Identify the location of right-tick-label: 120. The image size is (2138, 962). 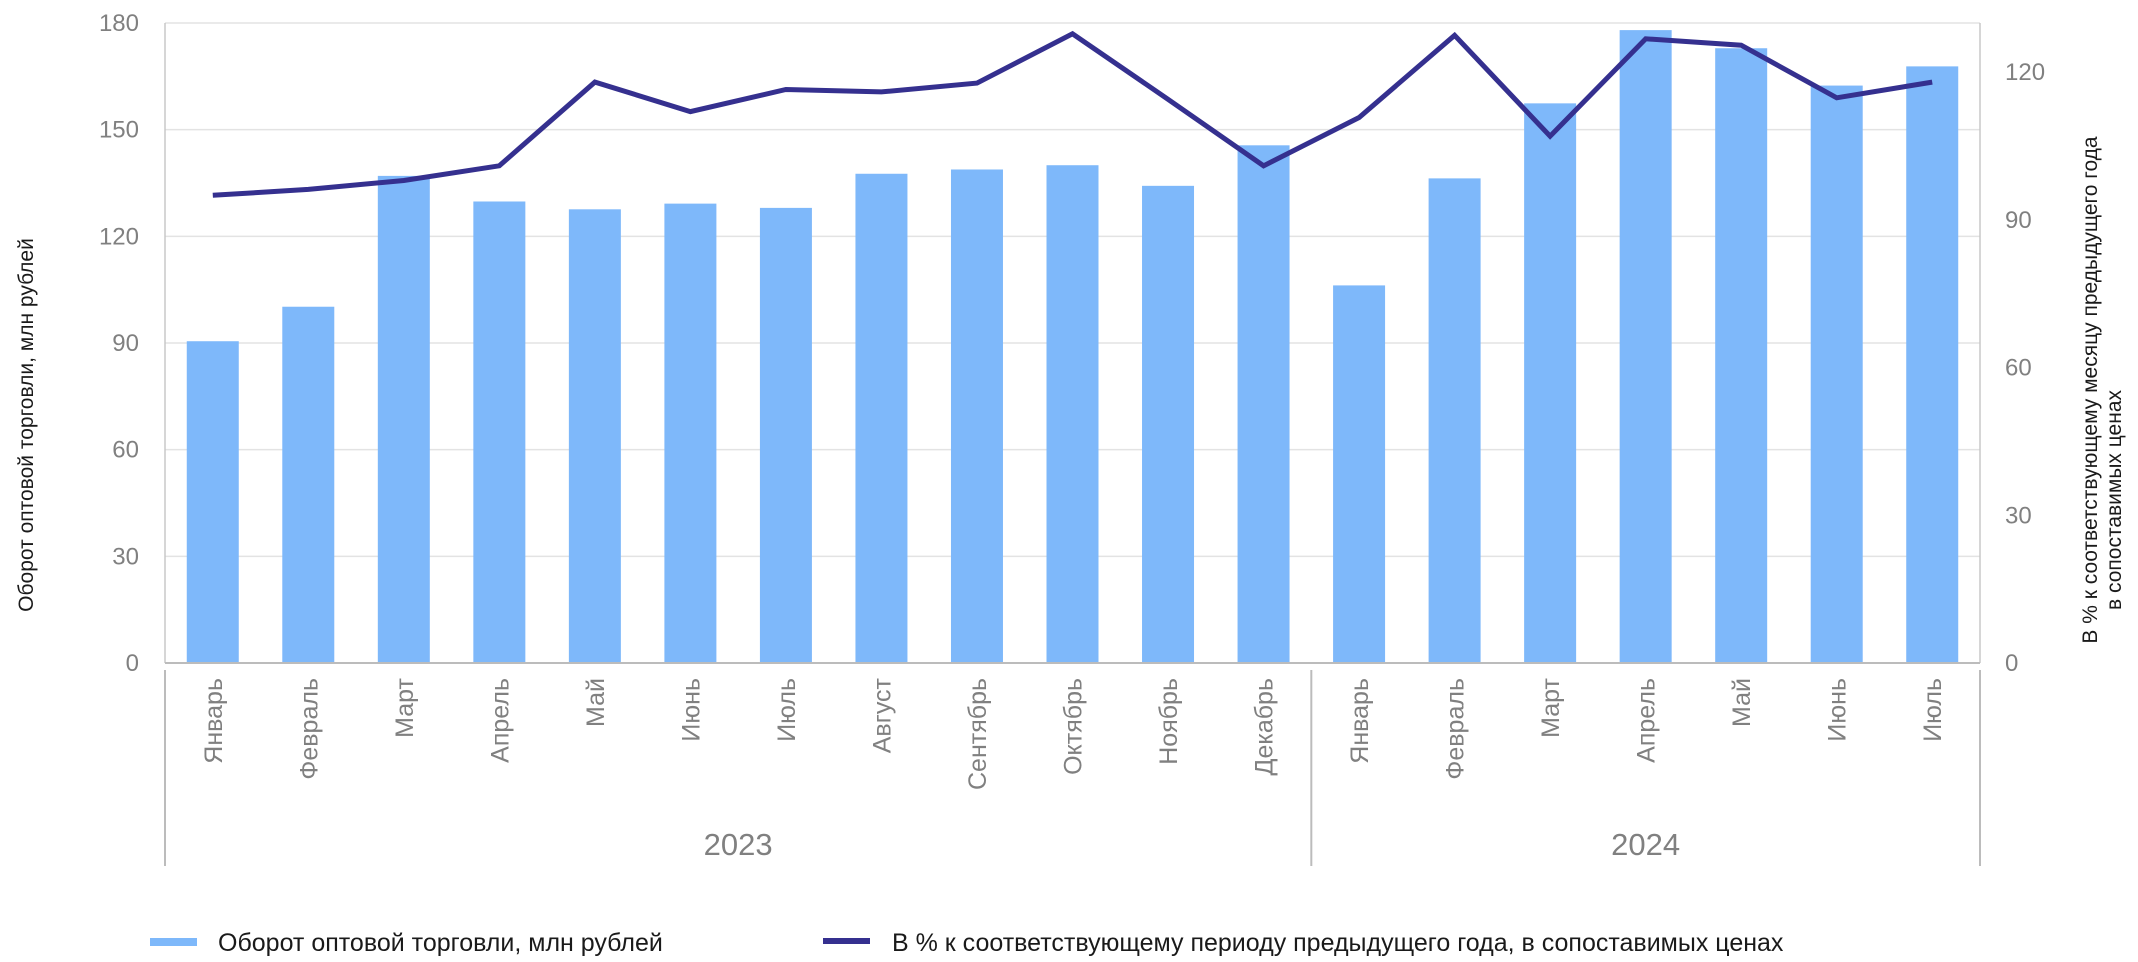
(2025, 72).